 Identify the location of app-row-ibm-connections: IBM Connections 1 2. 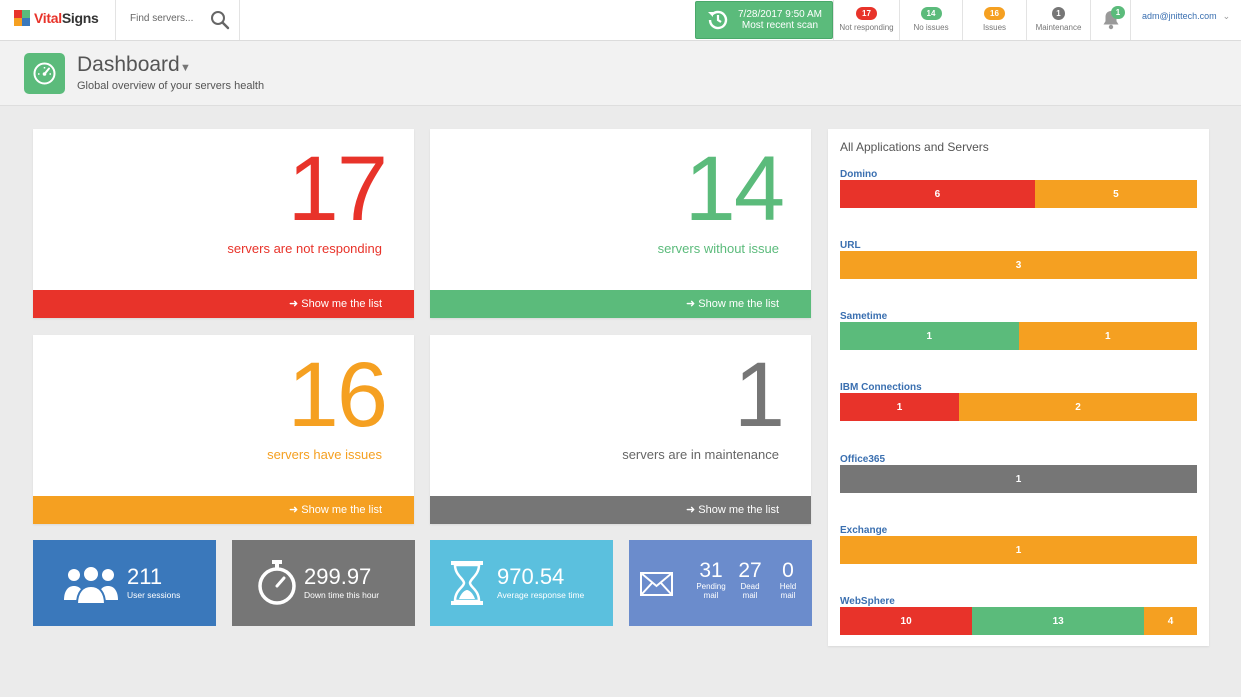
(1018, 401).